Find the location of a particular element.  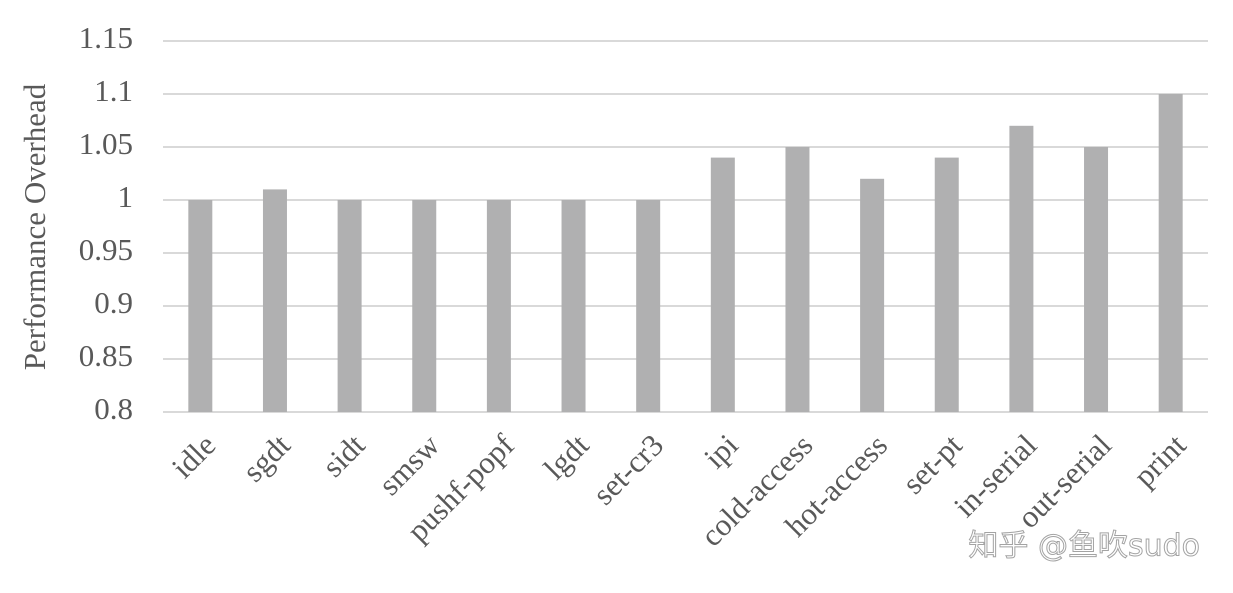

x-tick-label: ipi is located at coordinates (721, 451).